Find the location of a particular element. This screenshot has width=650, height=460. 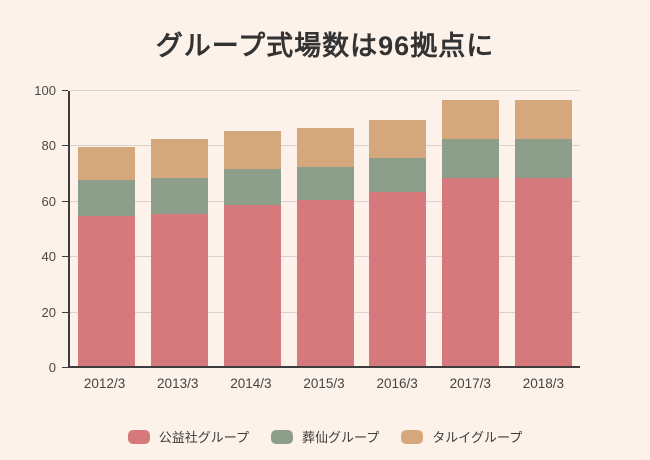

bar-segment-タルイグループ-2014/3 is located at coordinates (252, 150).